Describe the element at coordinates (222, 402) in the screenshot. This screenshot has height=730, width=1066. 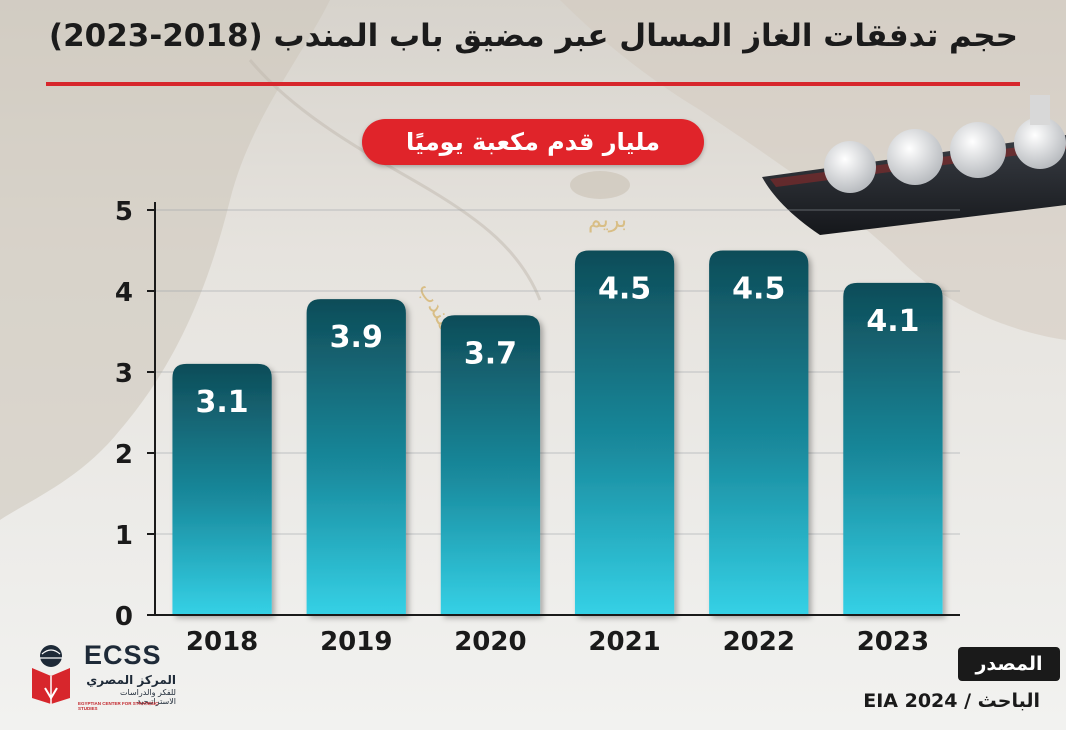
I see `bar-value-label: 3.1` at that location.